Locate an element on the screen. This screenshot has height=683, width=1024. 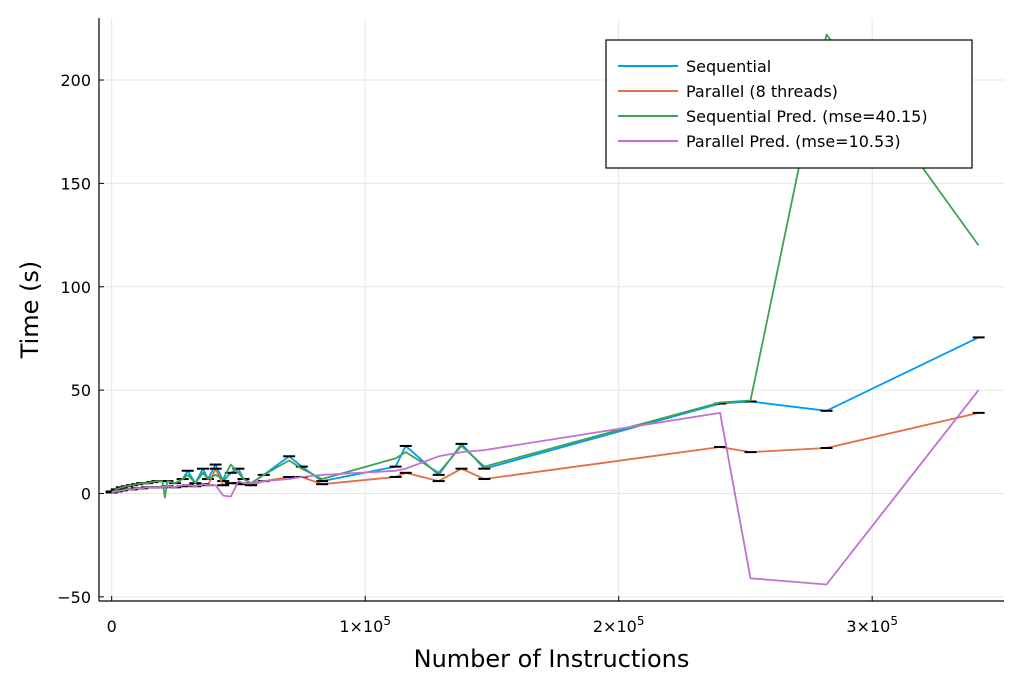
legend-label-1: Sequential is located at coordinates (728, 66).